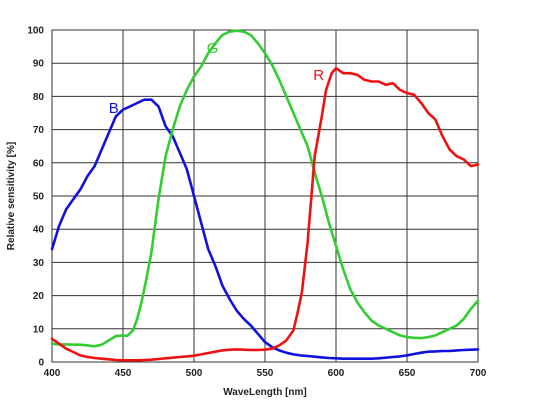  Describe the element at coordinates (39, 230) in the screenshot. I see `y-tick-label: 40` at that location.